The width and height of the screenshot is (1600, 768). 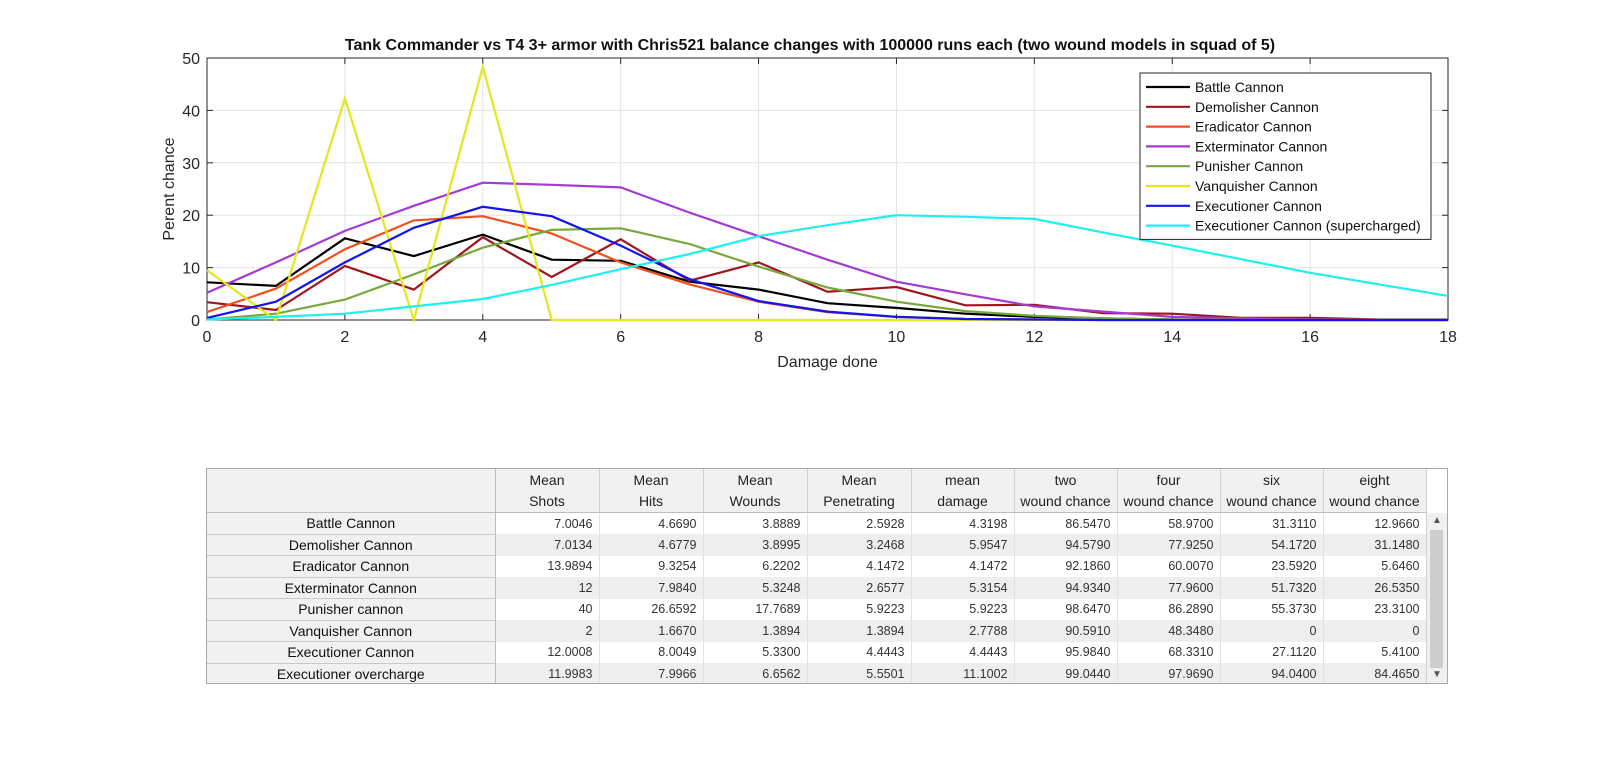 What do you see at coordinates (859, 523) in the screenshot?
I see `table-cell: 2.5928` at bounding box center [859, 523].